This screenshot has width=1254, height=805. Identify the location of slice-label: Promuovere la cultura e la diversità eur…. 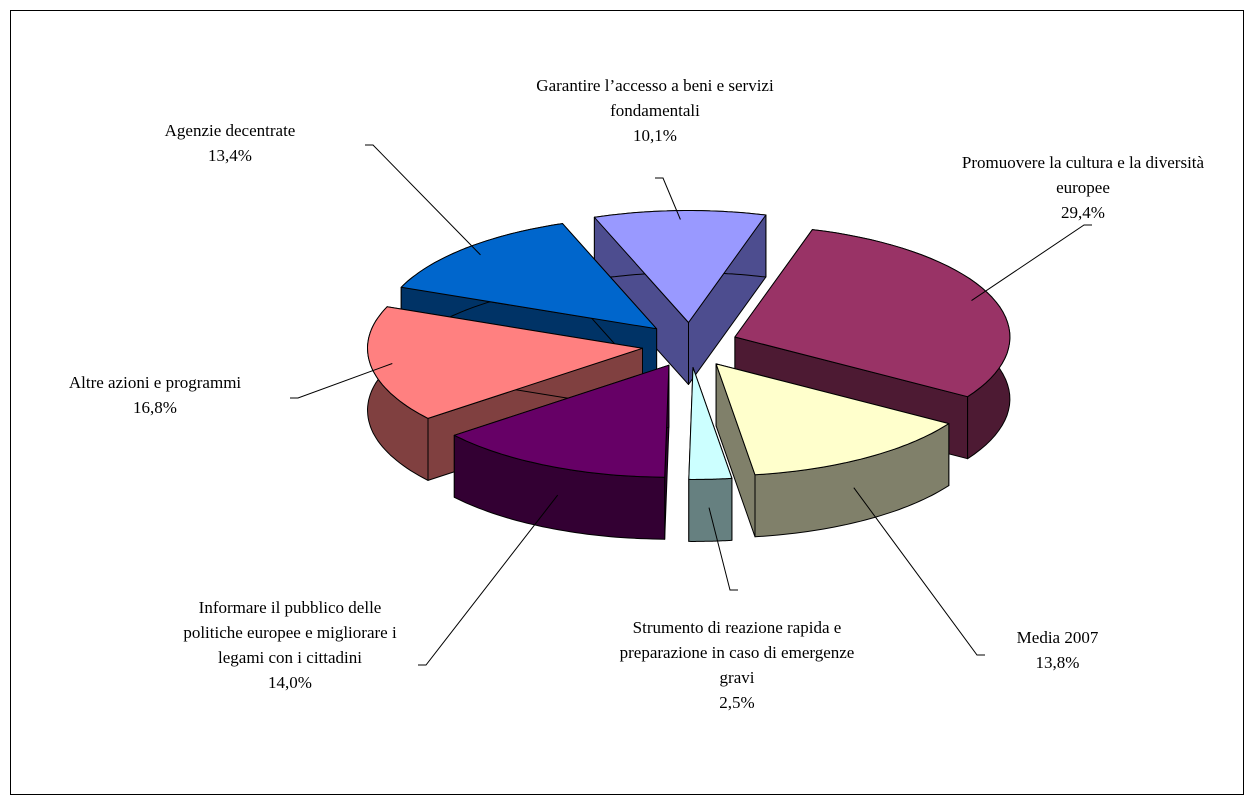
(1083, 187).